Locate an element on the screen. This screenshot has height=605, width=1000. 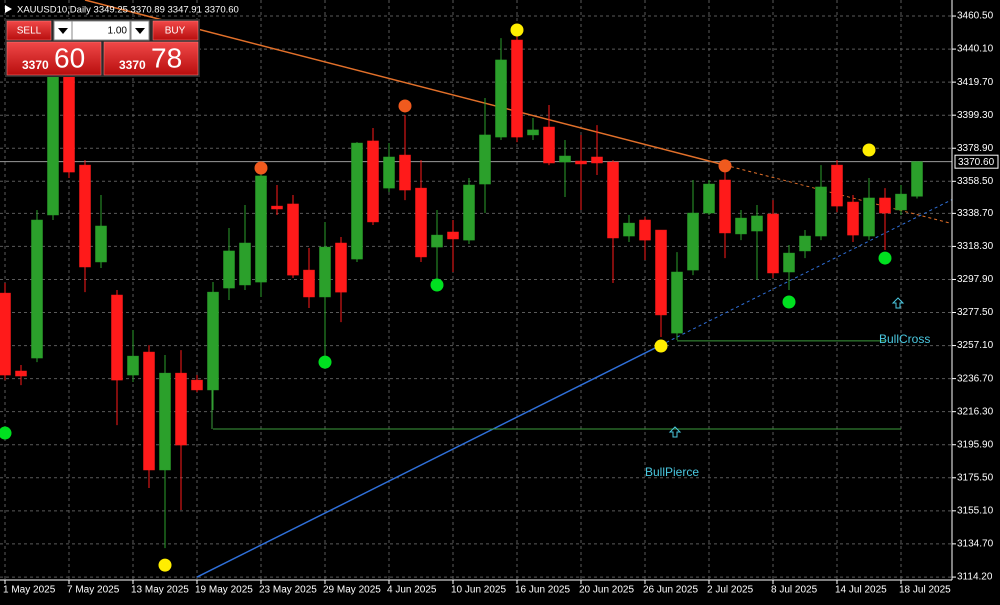
y-tick-label: 3358.50 is located at coordinates (975, 181).